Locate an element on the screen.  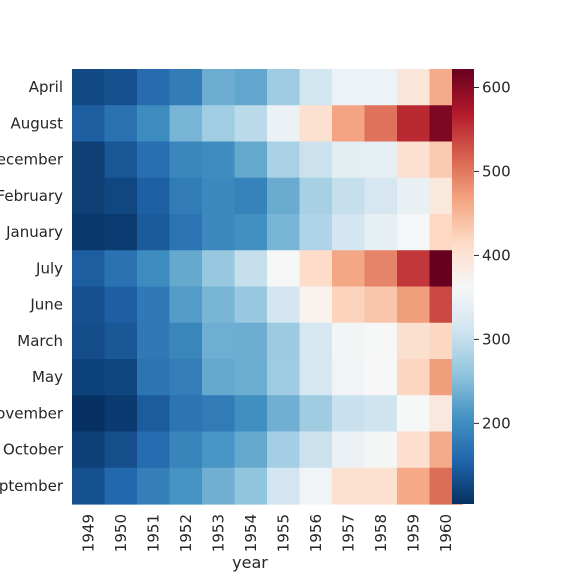
x-tick-label: 1960 is located at coordinates (446, 533).